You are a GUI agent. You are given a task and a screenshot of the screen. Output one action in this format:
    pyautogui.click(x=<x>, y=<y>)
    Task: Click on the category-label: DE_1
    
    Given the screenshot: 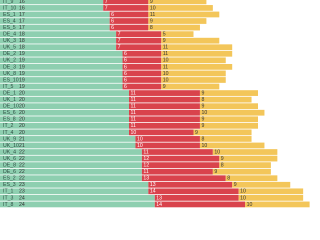 What is the action you would take?
    pyautogui.click(x=9, y=93)
    